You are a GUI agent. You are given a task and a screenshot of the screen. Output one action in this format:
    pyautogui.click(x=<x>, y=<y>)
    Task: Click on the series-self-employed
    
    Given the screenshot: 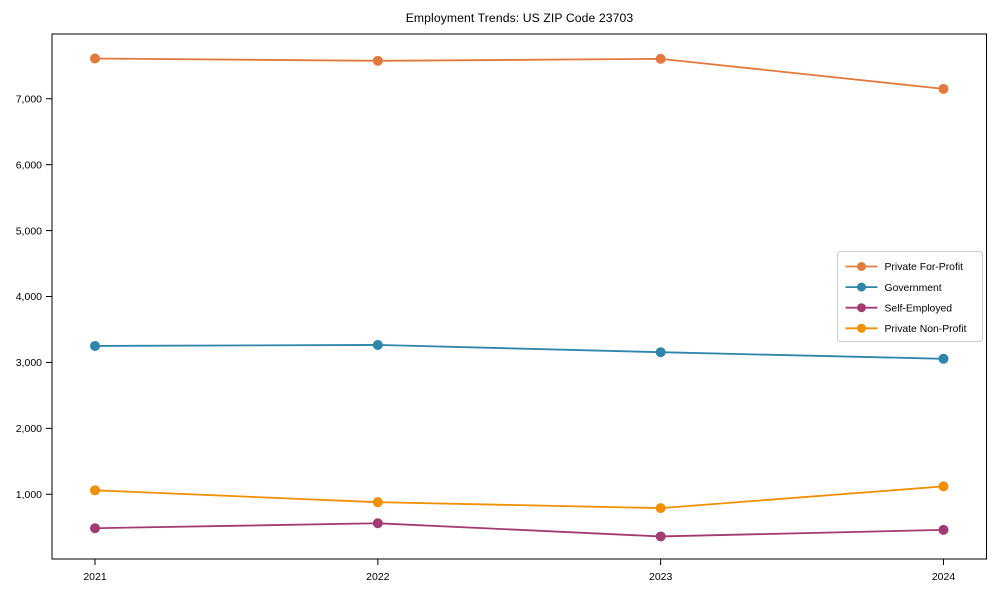 What is the action you would take?
    pyautogui.click(x=519, y=530)
    